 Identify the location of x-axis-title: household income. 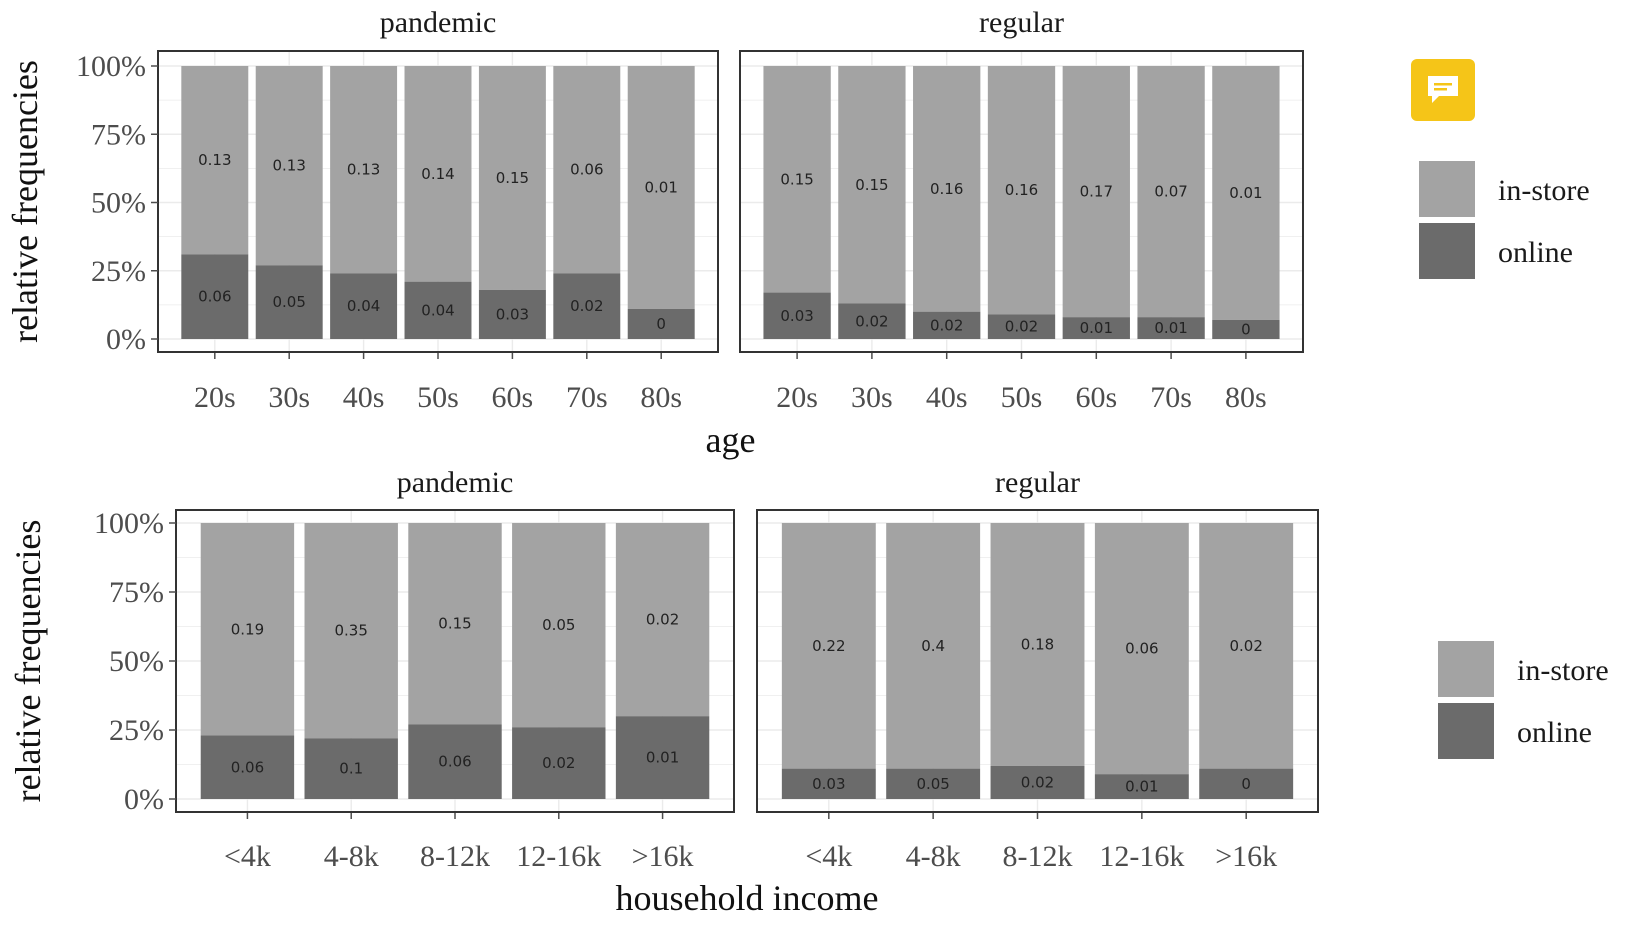
(747, 898).